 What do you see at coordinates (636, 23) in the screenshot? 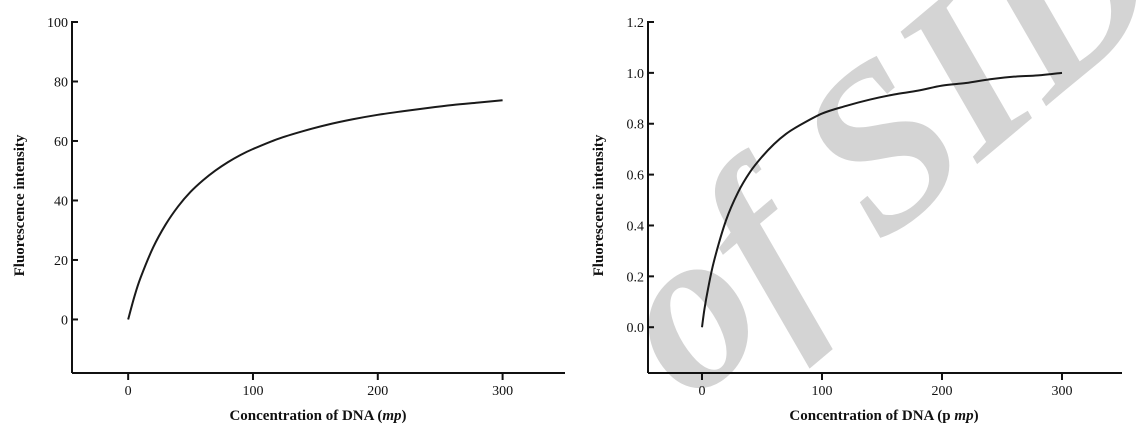
I see `y-tick-label: 1.2` at bounding box center [636, 23].